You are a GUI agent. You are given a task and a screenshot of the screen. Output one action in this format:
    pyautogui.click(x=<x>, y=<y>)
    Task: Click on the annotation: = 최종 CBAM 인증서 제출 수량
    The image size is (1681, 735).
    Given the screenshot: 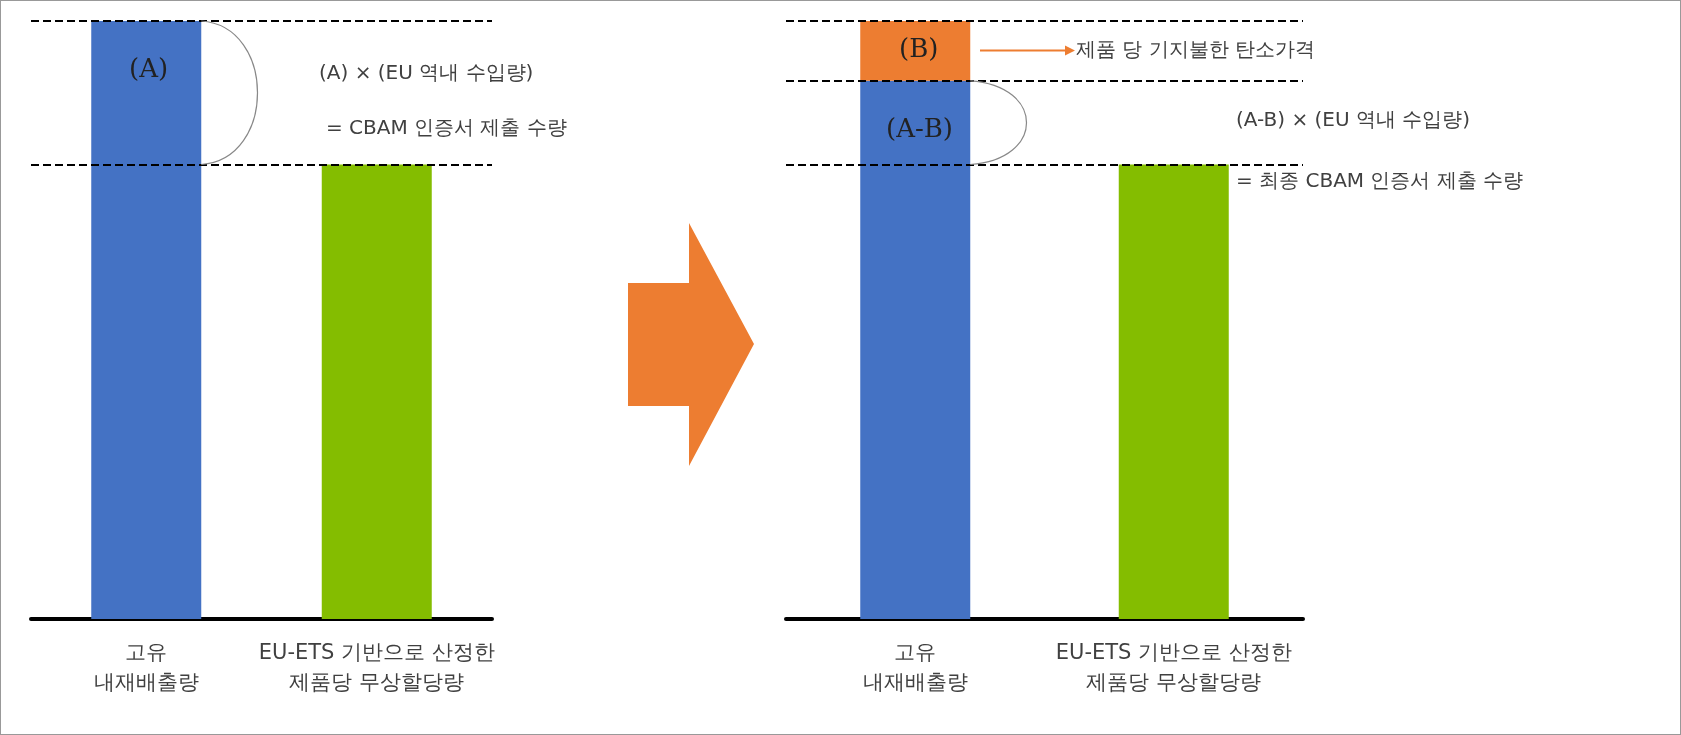 What is the action you would take?
    pyautogui.click(x=1380, y=180)
    